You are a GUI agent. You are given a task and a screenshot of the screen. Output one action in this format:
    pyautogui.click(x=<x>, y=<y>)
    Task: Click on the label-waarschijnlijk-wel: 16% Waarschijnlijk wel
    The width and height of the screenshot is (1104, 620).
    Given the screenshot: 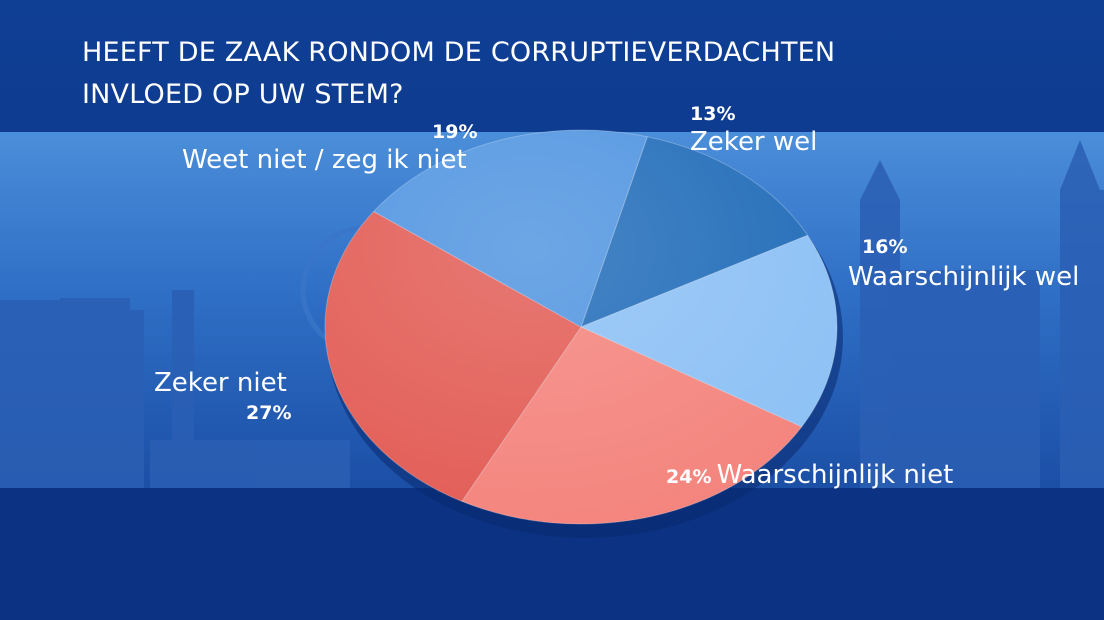 What is the action you would take?
    pyautogui.click(x=963, y=262)
    